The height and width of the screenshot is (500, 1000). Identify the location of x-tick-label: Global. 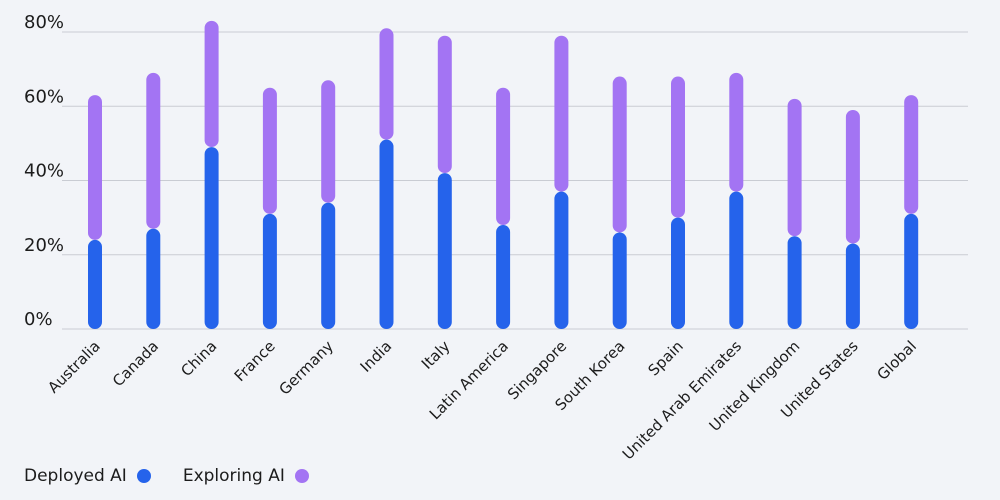
(896, 360).